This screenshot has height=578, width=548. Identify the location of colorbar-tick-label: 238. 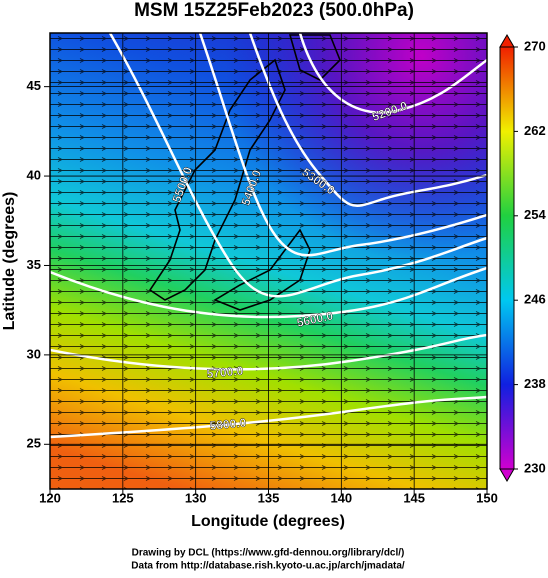
(535, 383).